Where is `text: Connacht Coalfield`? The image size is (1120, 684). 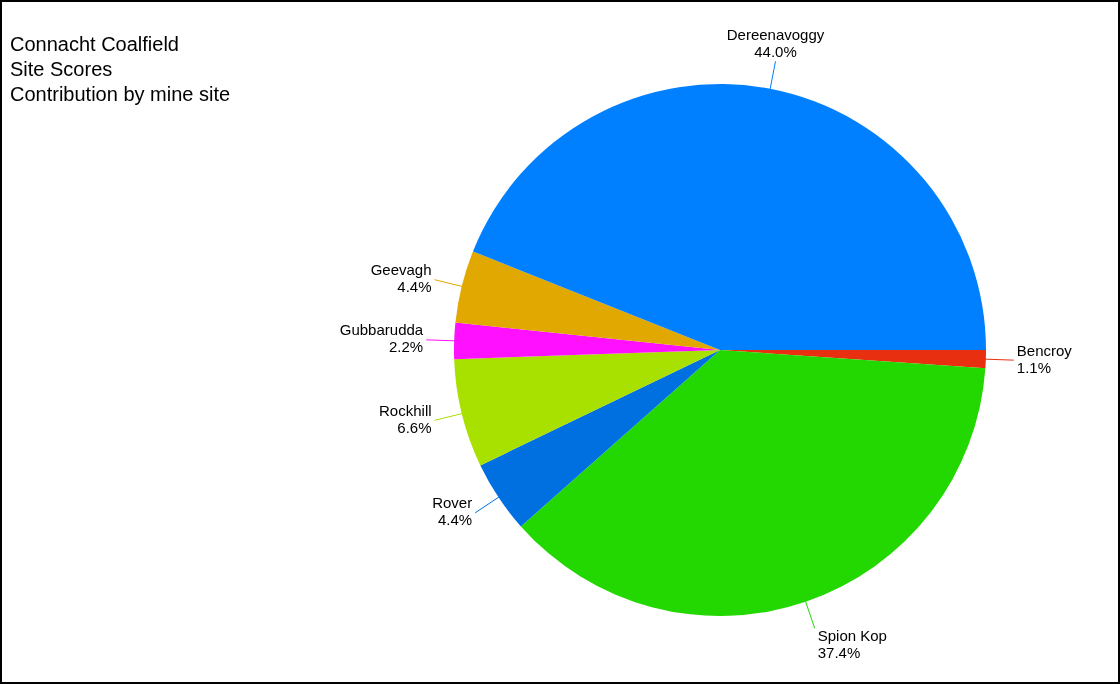 text: Connacht Coalfield is located at coordinates (95, 44).